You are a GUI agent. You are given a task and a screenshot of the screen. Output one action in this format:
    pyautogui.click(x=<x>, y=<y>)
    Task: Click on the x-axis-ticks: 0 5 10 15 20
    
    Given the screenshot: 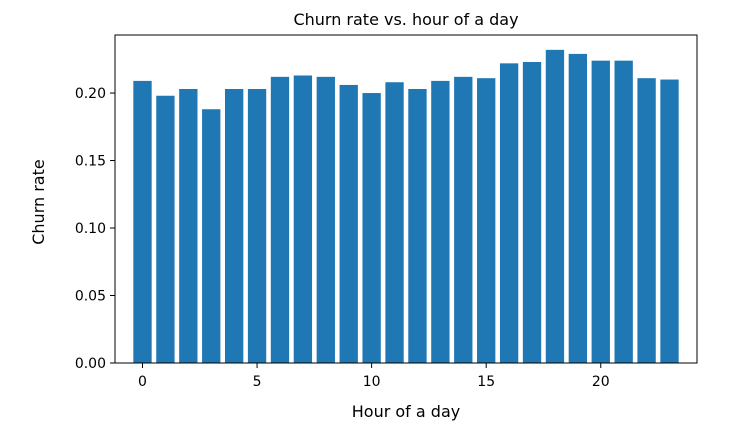 What is the action you would take?
    pyautogui.click(x=374, y=376)
    